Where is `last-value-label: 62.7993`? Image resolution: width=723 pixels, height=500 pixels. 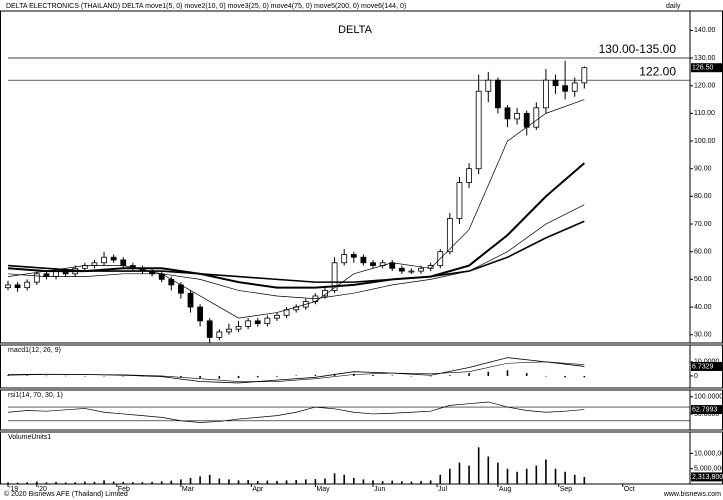 last-value-label: 62.7993 is located at coordinates (704, 409).